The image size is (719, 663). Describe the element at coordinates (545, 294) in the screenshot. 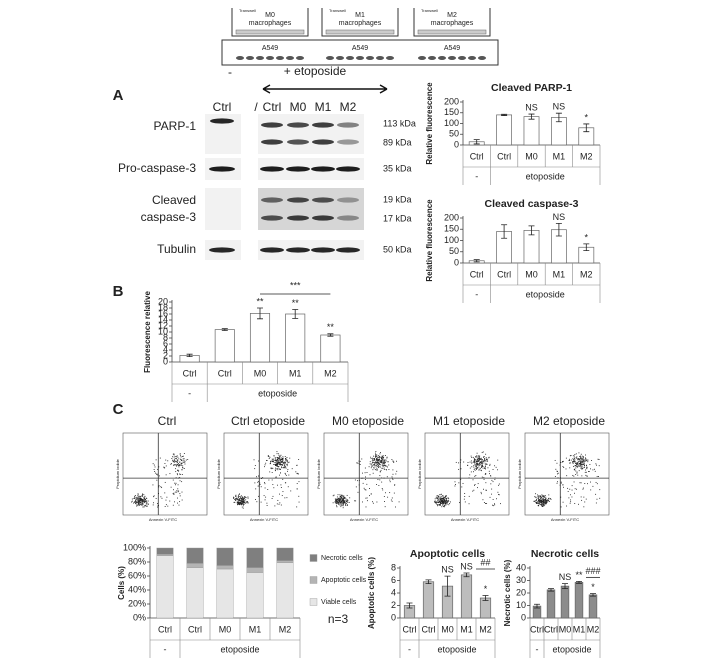

I see `group-label: etoposide` at that location.